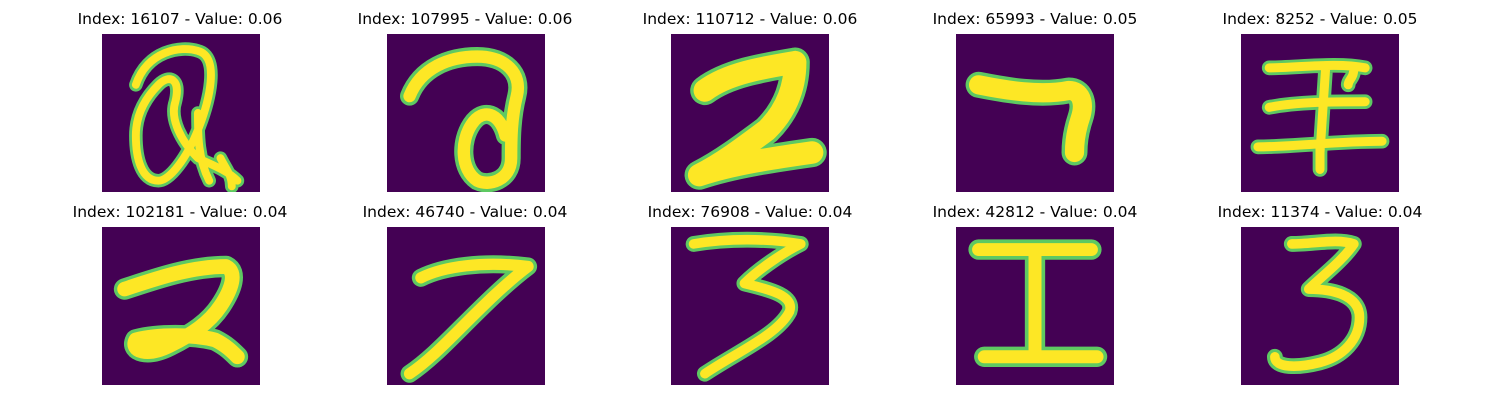 The image size is (1500, 400). I want to click on grid-cell: Index: 110712 - Value: 0.06, so click(750, 96).